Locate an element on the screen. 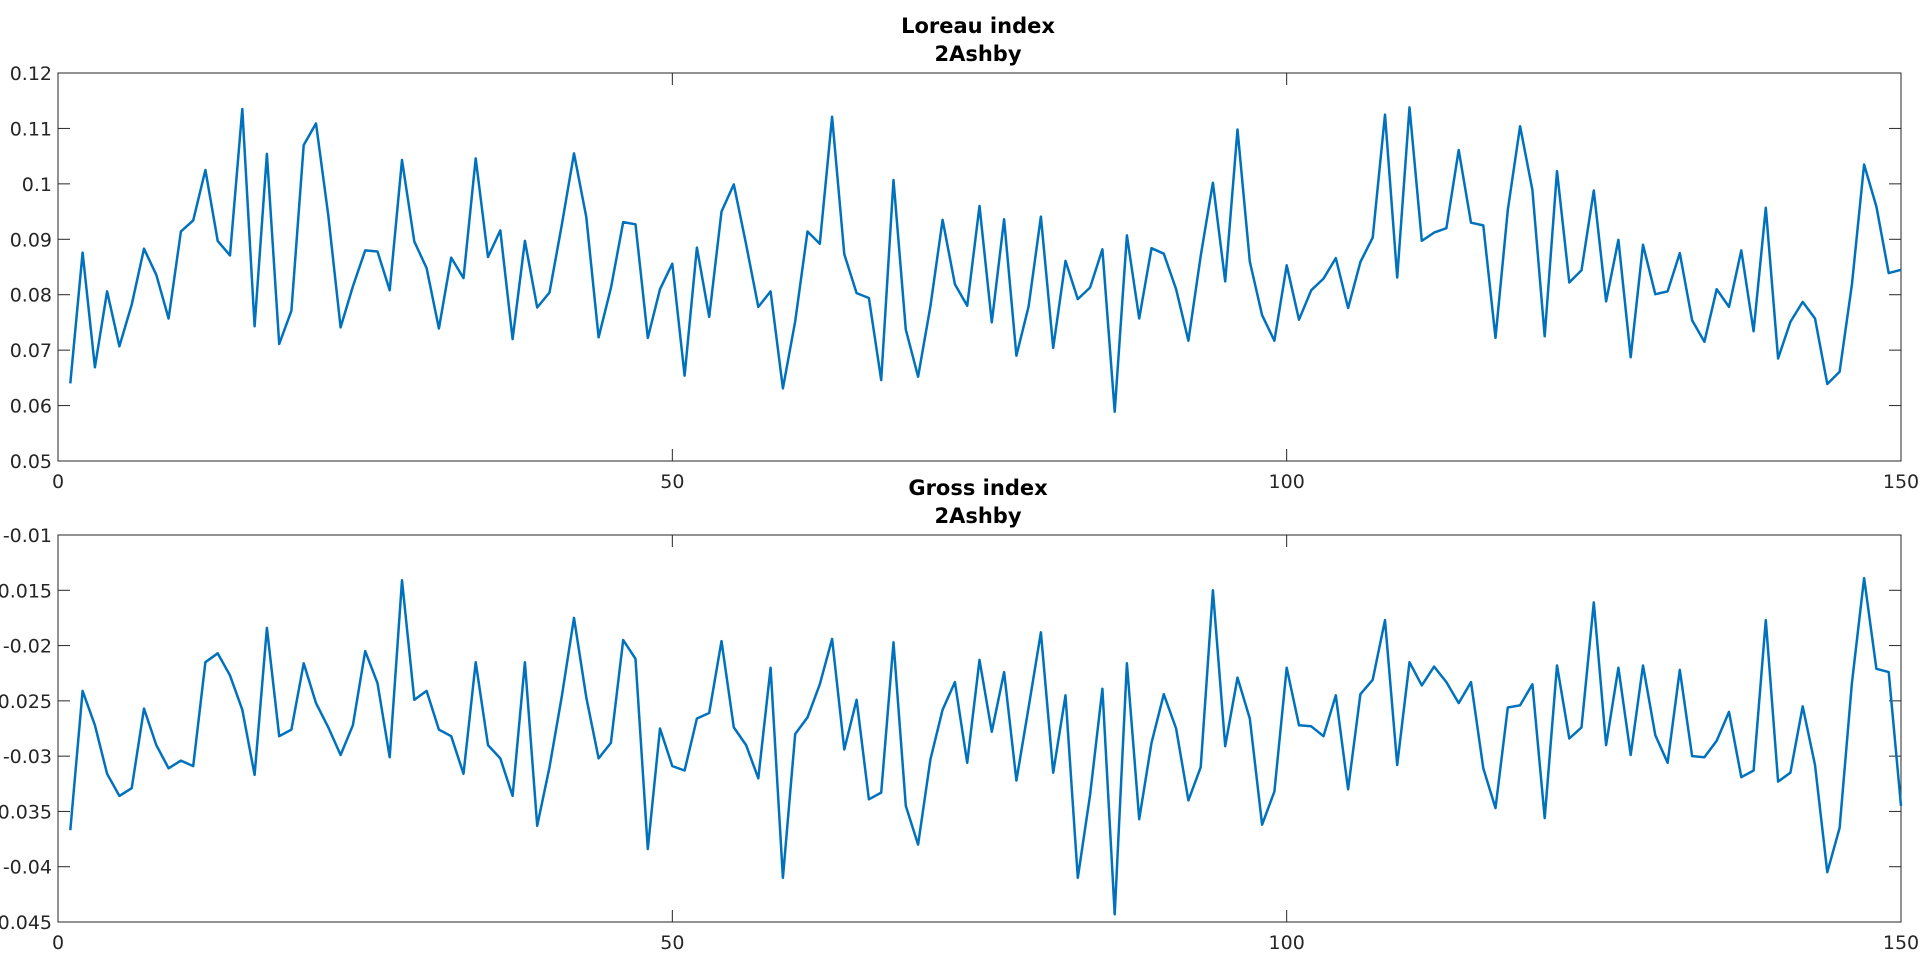 The height and width of the screenshot is (961, 1920). chart-title: Gross index is located at coordinates (978, 488).